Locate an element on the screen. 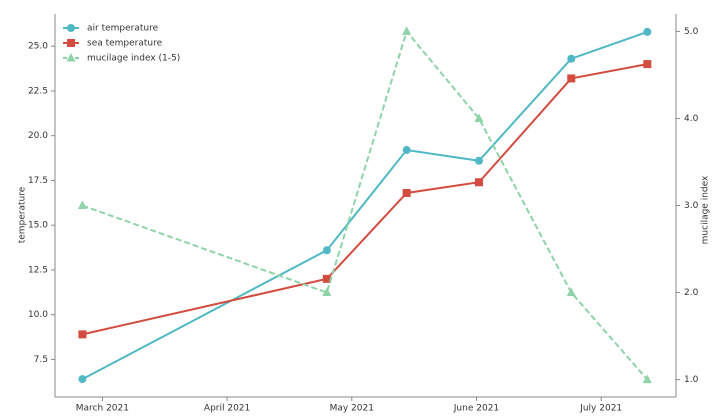  legend-label: air temperature is located at coordinates (123, 29).